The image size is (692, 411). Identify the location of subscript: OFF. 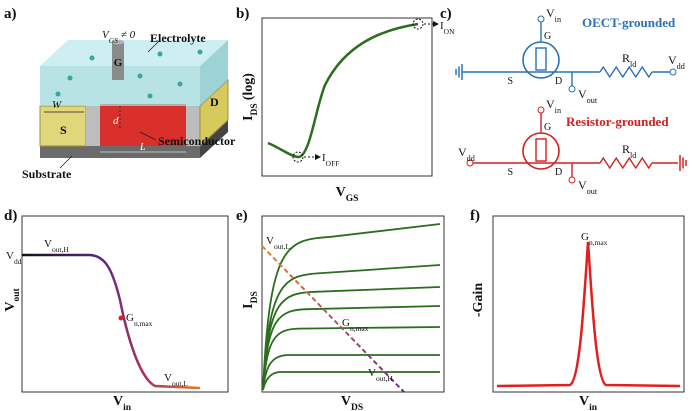
(333, 163).